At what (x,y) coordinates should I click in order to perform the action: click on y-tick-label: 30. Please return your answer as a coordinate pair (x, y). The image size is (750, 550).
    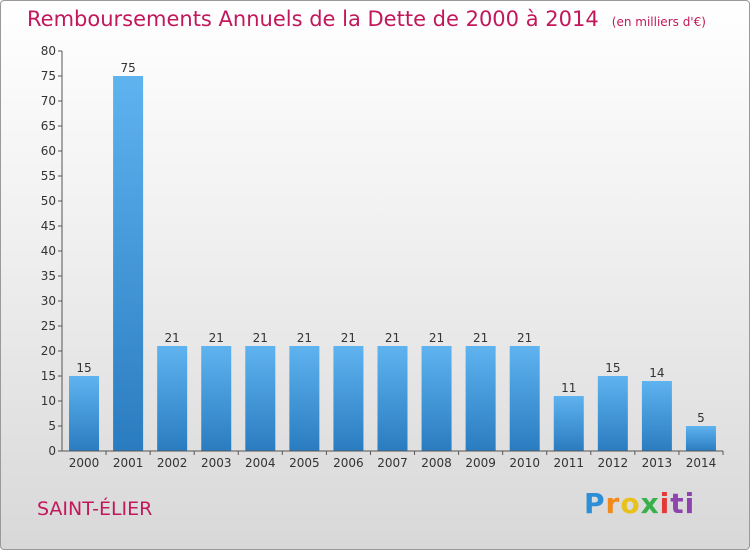
    Looking at the image, I should click on (48, 301).